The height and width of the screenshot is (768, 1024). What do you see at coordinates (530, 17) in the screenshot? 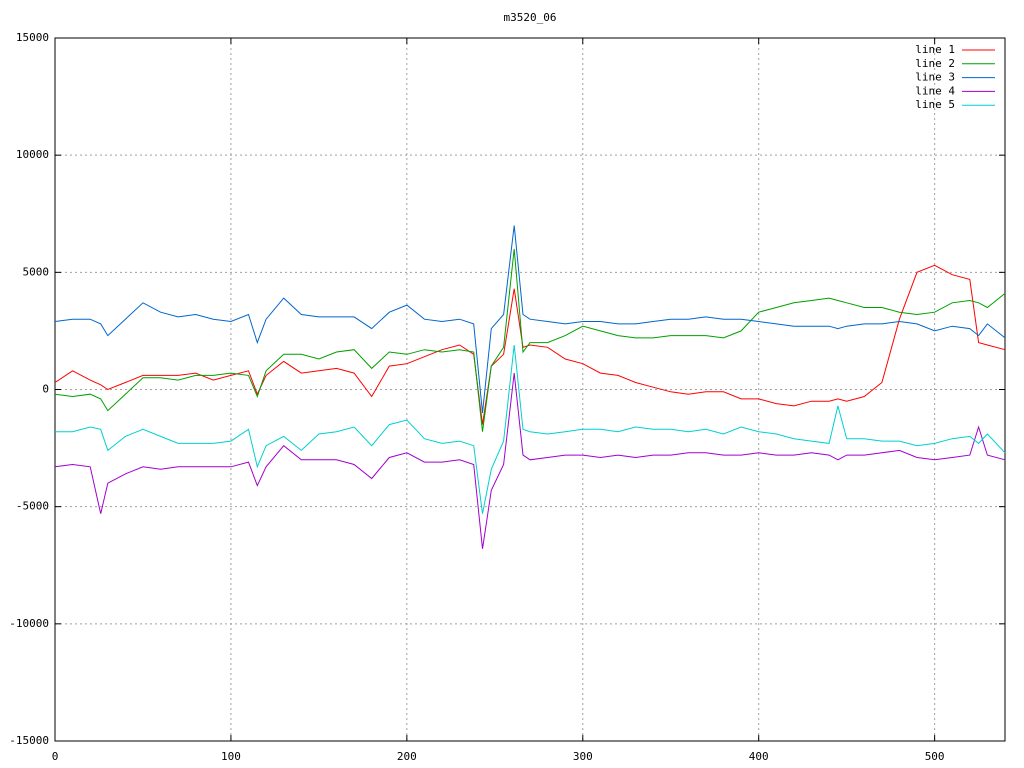
I see `chart-title: m3520_06` at bounding box center [530, 17].